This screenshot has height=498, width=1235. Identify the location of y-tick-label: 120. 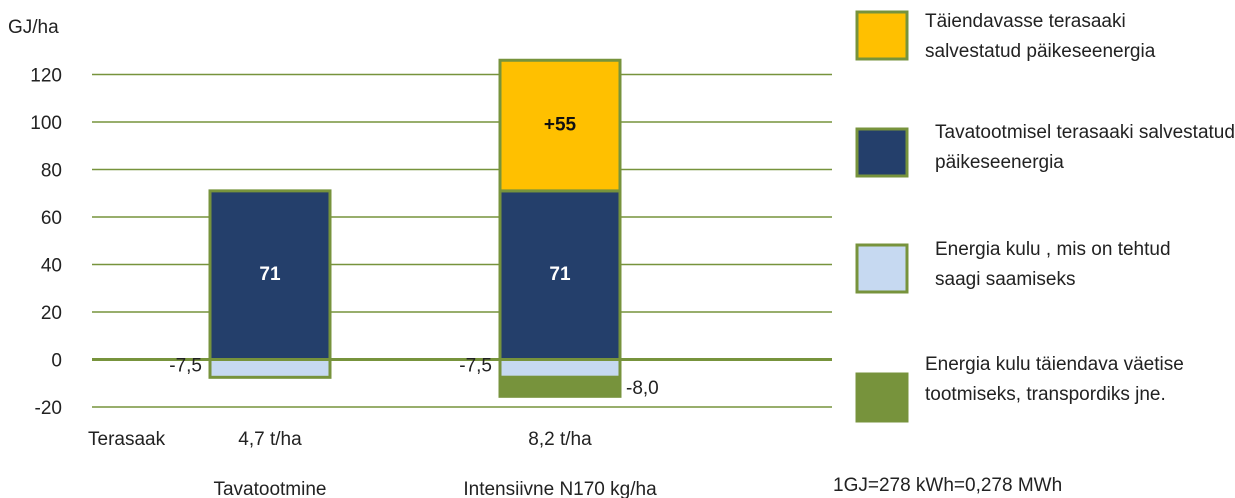
(46, 76).